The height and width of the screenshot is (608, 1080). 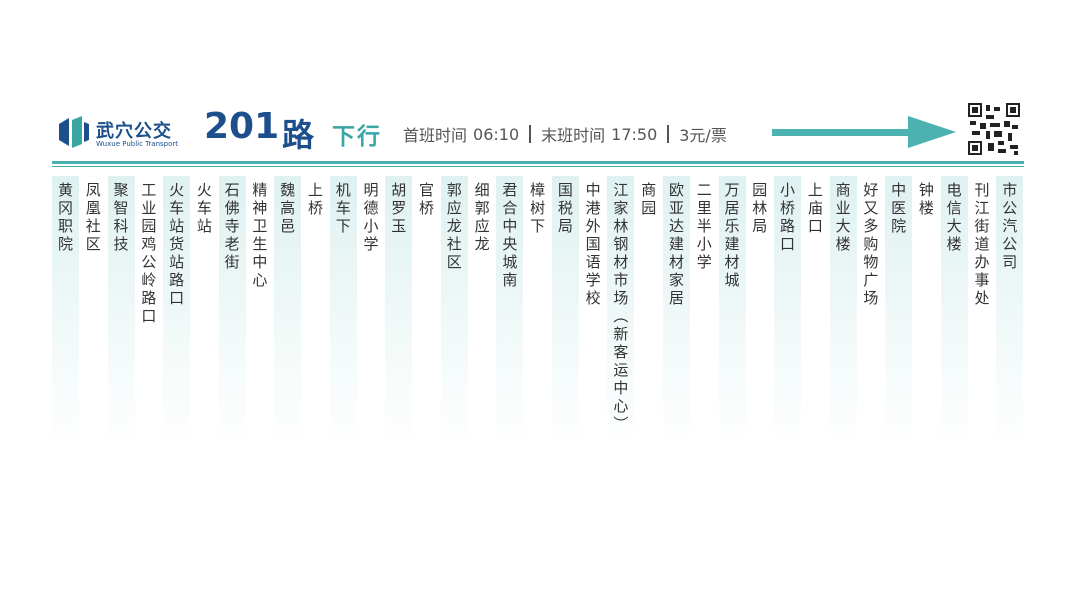 I want to click on qr-code, so click(x=994, y=129).